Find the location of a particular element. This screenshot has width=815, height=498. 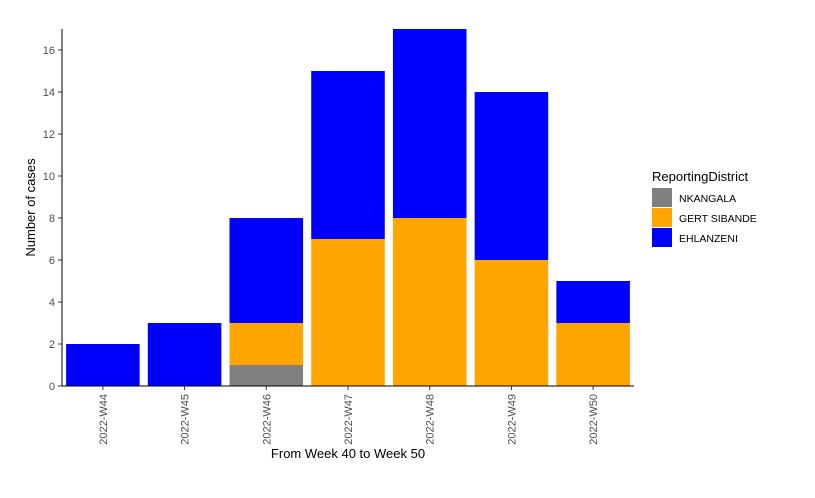

x-tick-label: 2022-W46 is located at coordinates (267, 419).